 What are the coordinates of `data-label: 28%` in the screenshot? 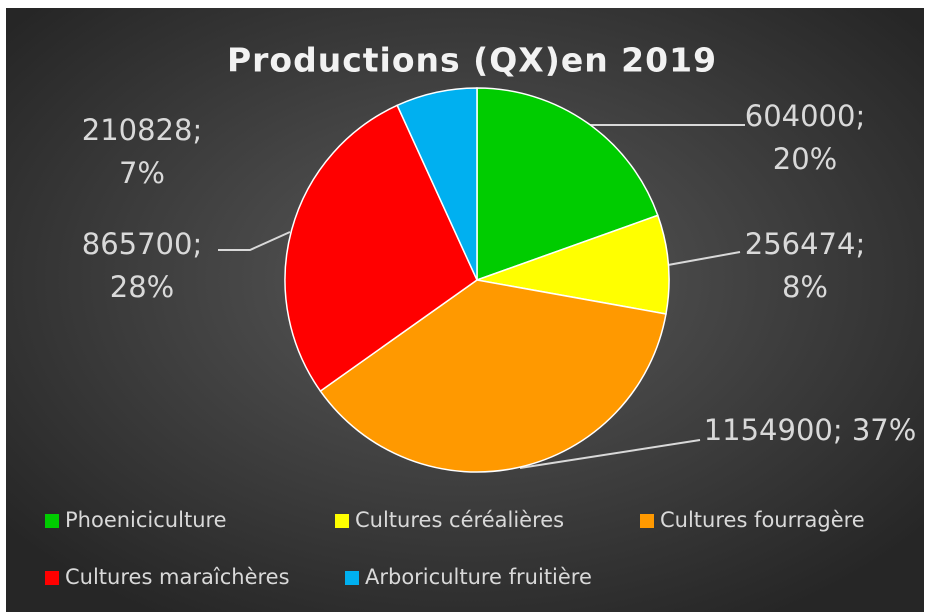 It's located at (142, 287).